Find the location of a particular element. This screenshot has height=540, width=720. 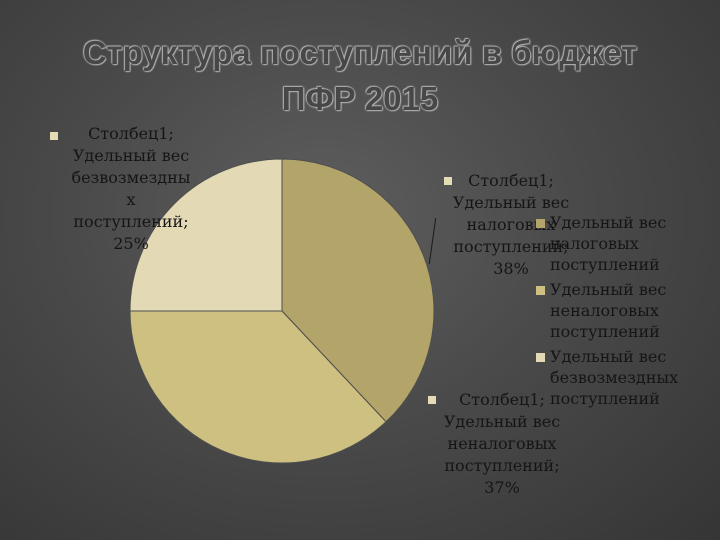

label-bullet-tax is located at coordinates (448, 181).